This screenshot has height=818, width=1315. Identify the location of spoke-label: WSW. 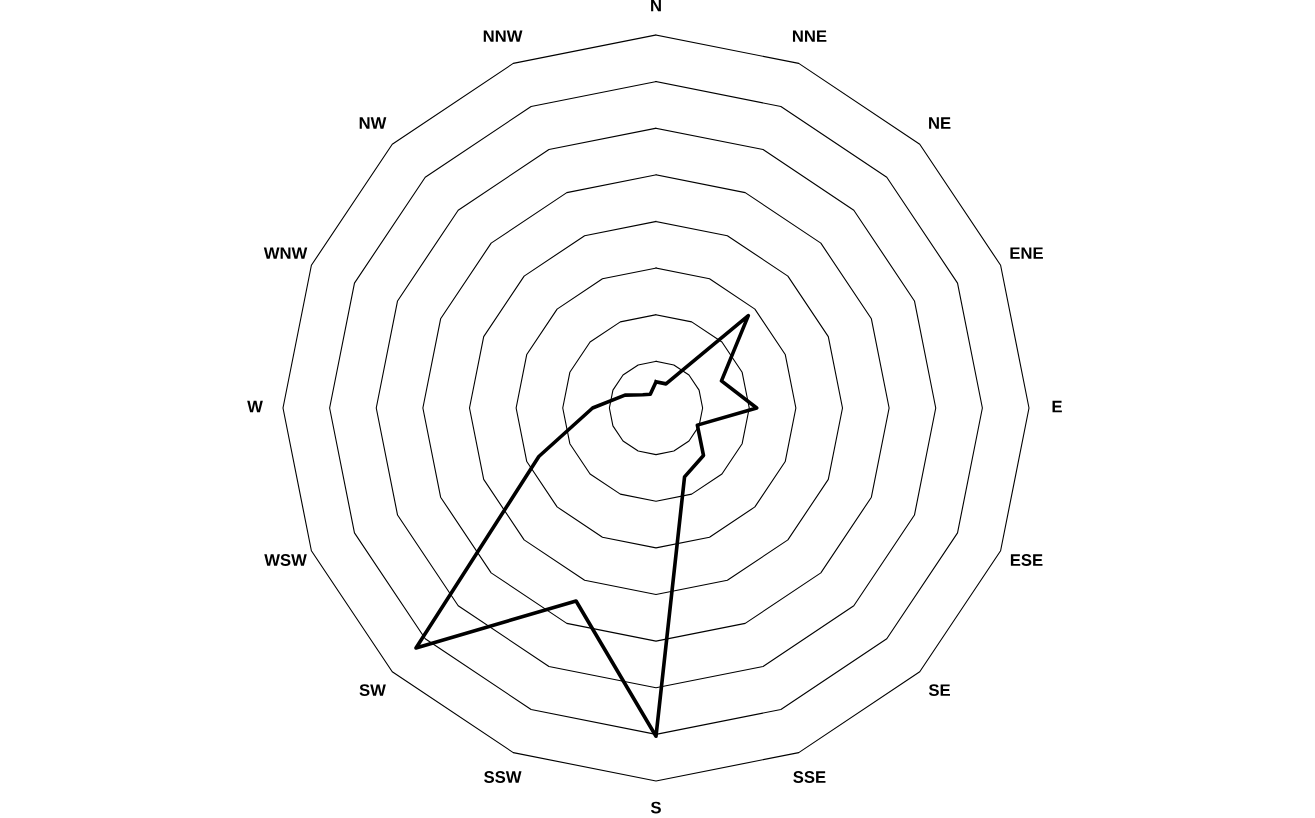
(285, 560).